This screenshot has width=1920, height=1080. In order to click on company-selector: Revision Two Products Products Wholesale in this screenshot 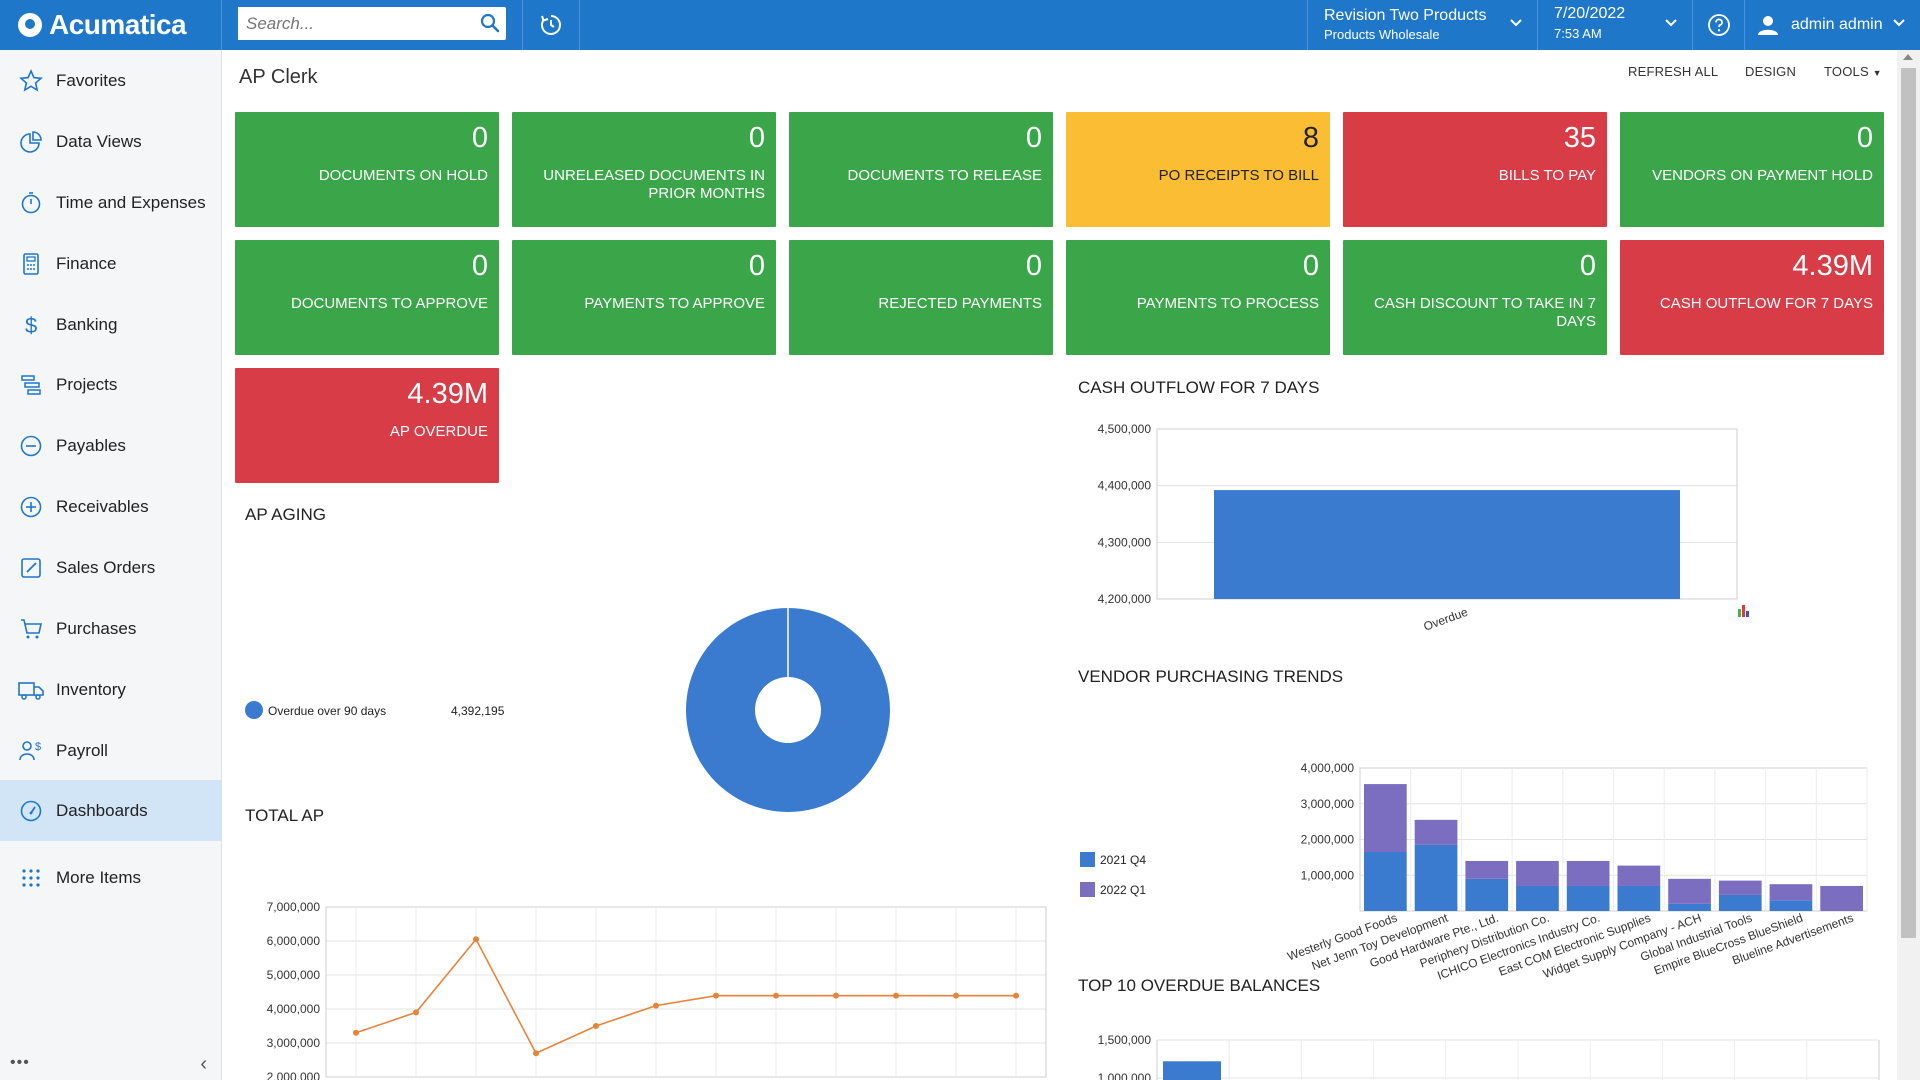, I will do `click(1422, 25)`.